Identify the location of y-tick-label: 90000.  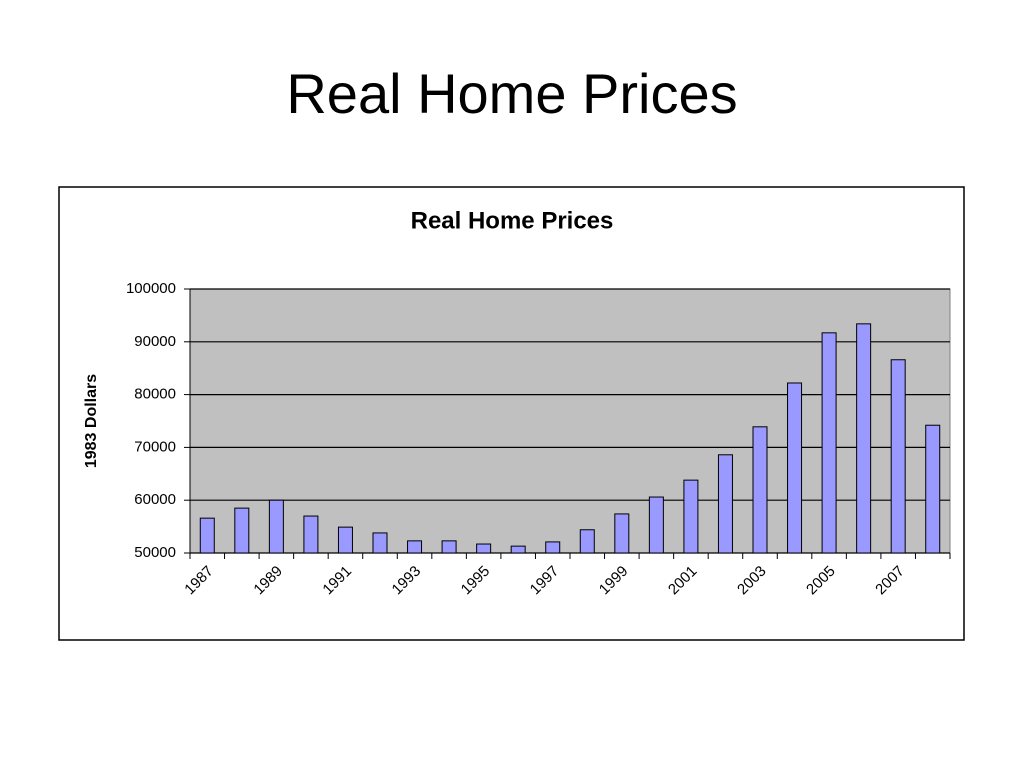
(155, 341).